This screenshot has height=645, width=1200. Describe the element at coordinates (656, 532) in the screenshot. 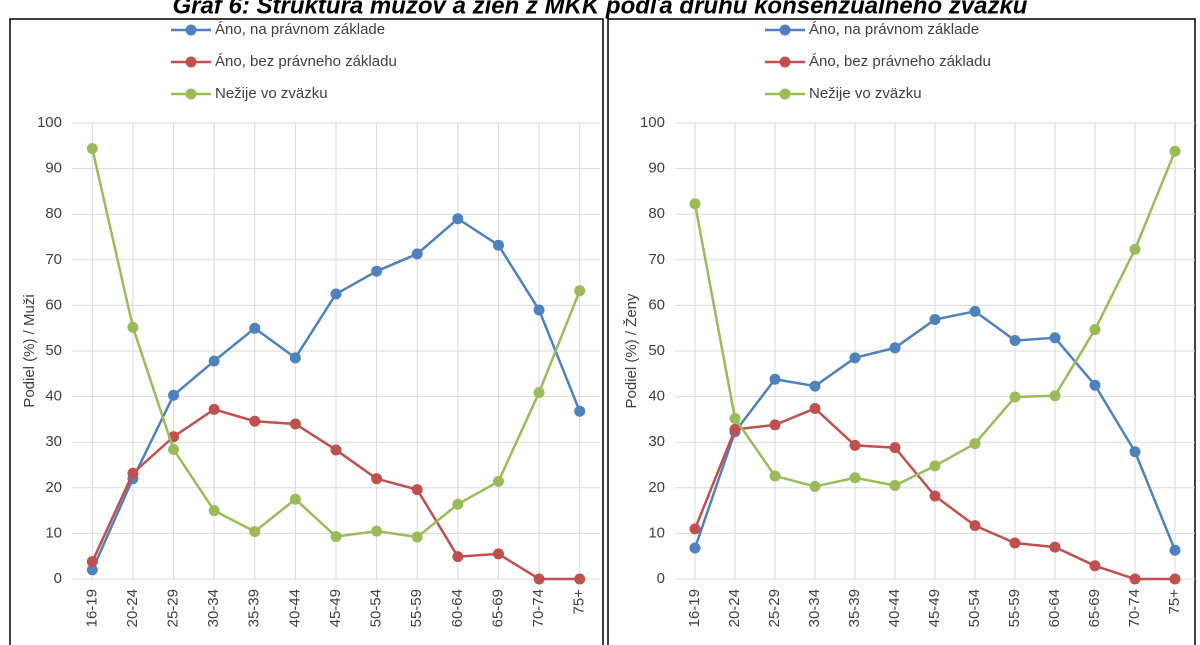

I see `y-tick-label: 10` at that location.